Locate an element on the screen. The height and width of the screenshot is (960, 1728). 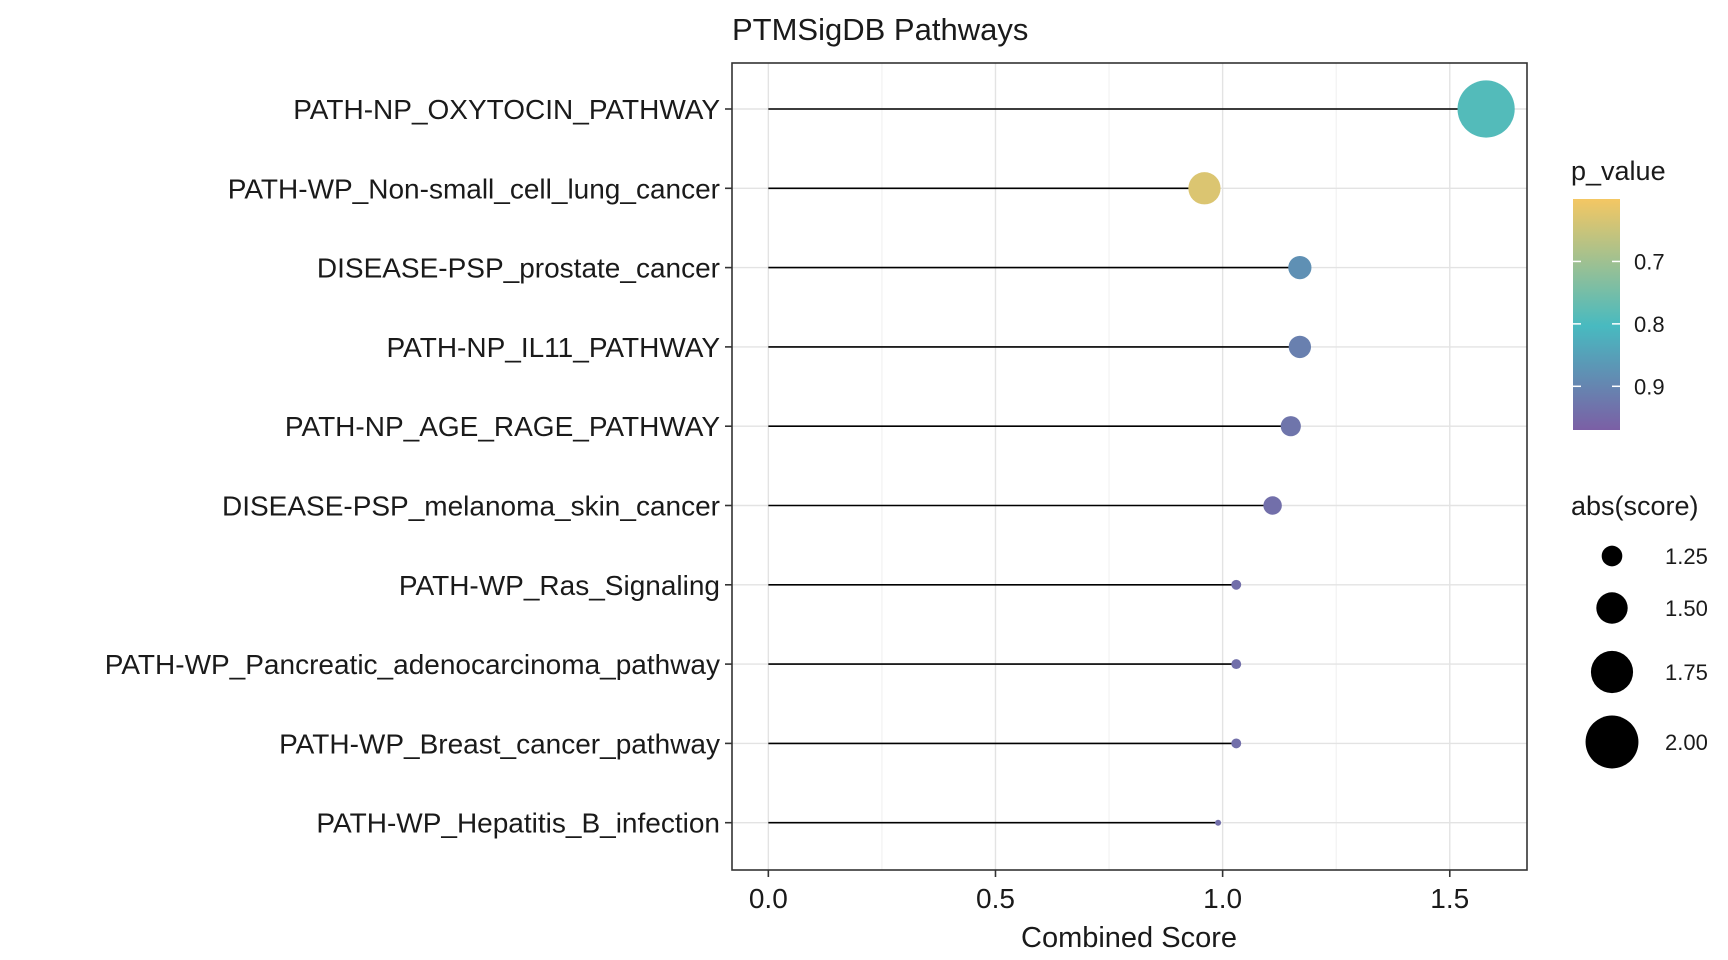
size-legend-label: 2.00 is located at coordinates (1686, 742).